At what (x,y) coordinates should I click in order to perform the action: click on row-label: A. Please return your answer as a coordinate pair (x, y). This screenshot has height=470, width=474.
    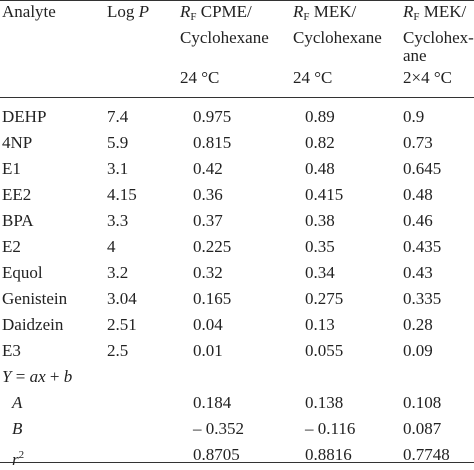
    Looking at the image, I should click on (17, 403).